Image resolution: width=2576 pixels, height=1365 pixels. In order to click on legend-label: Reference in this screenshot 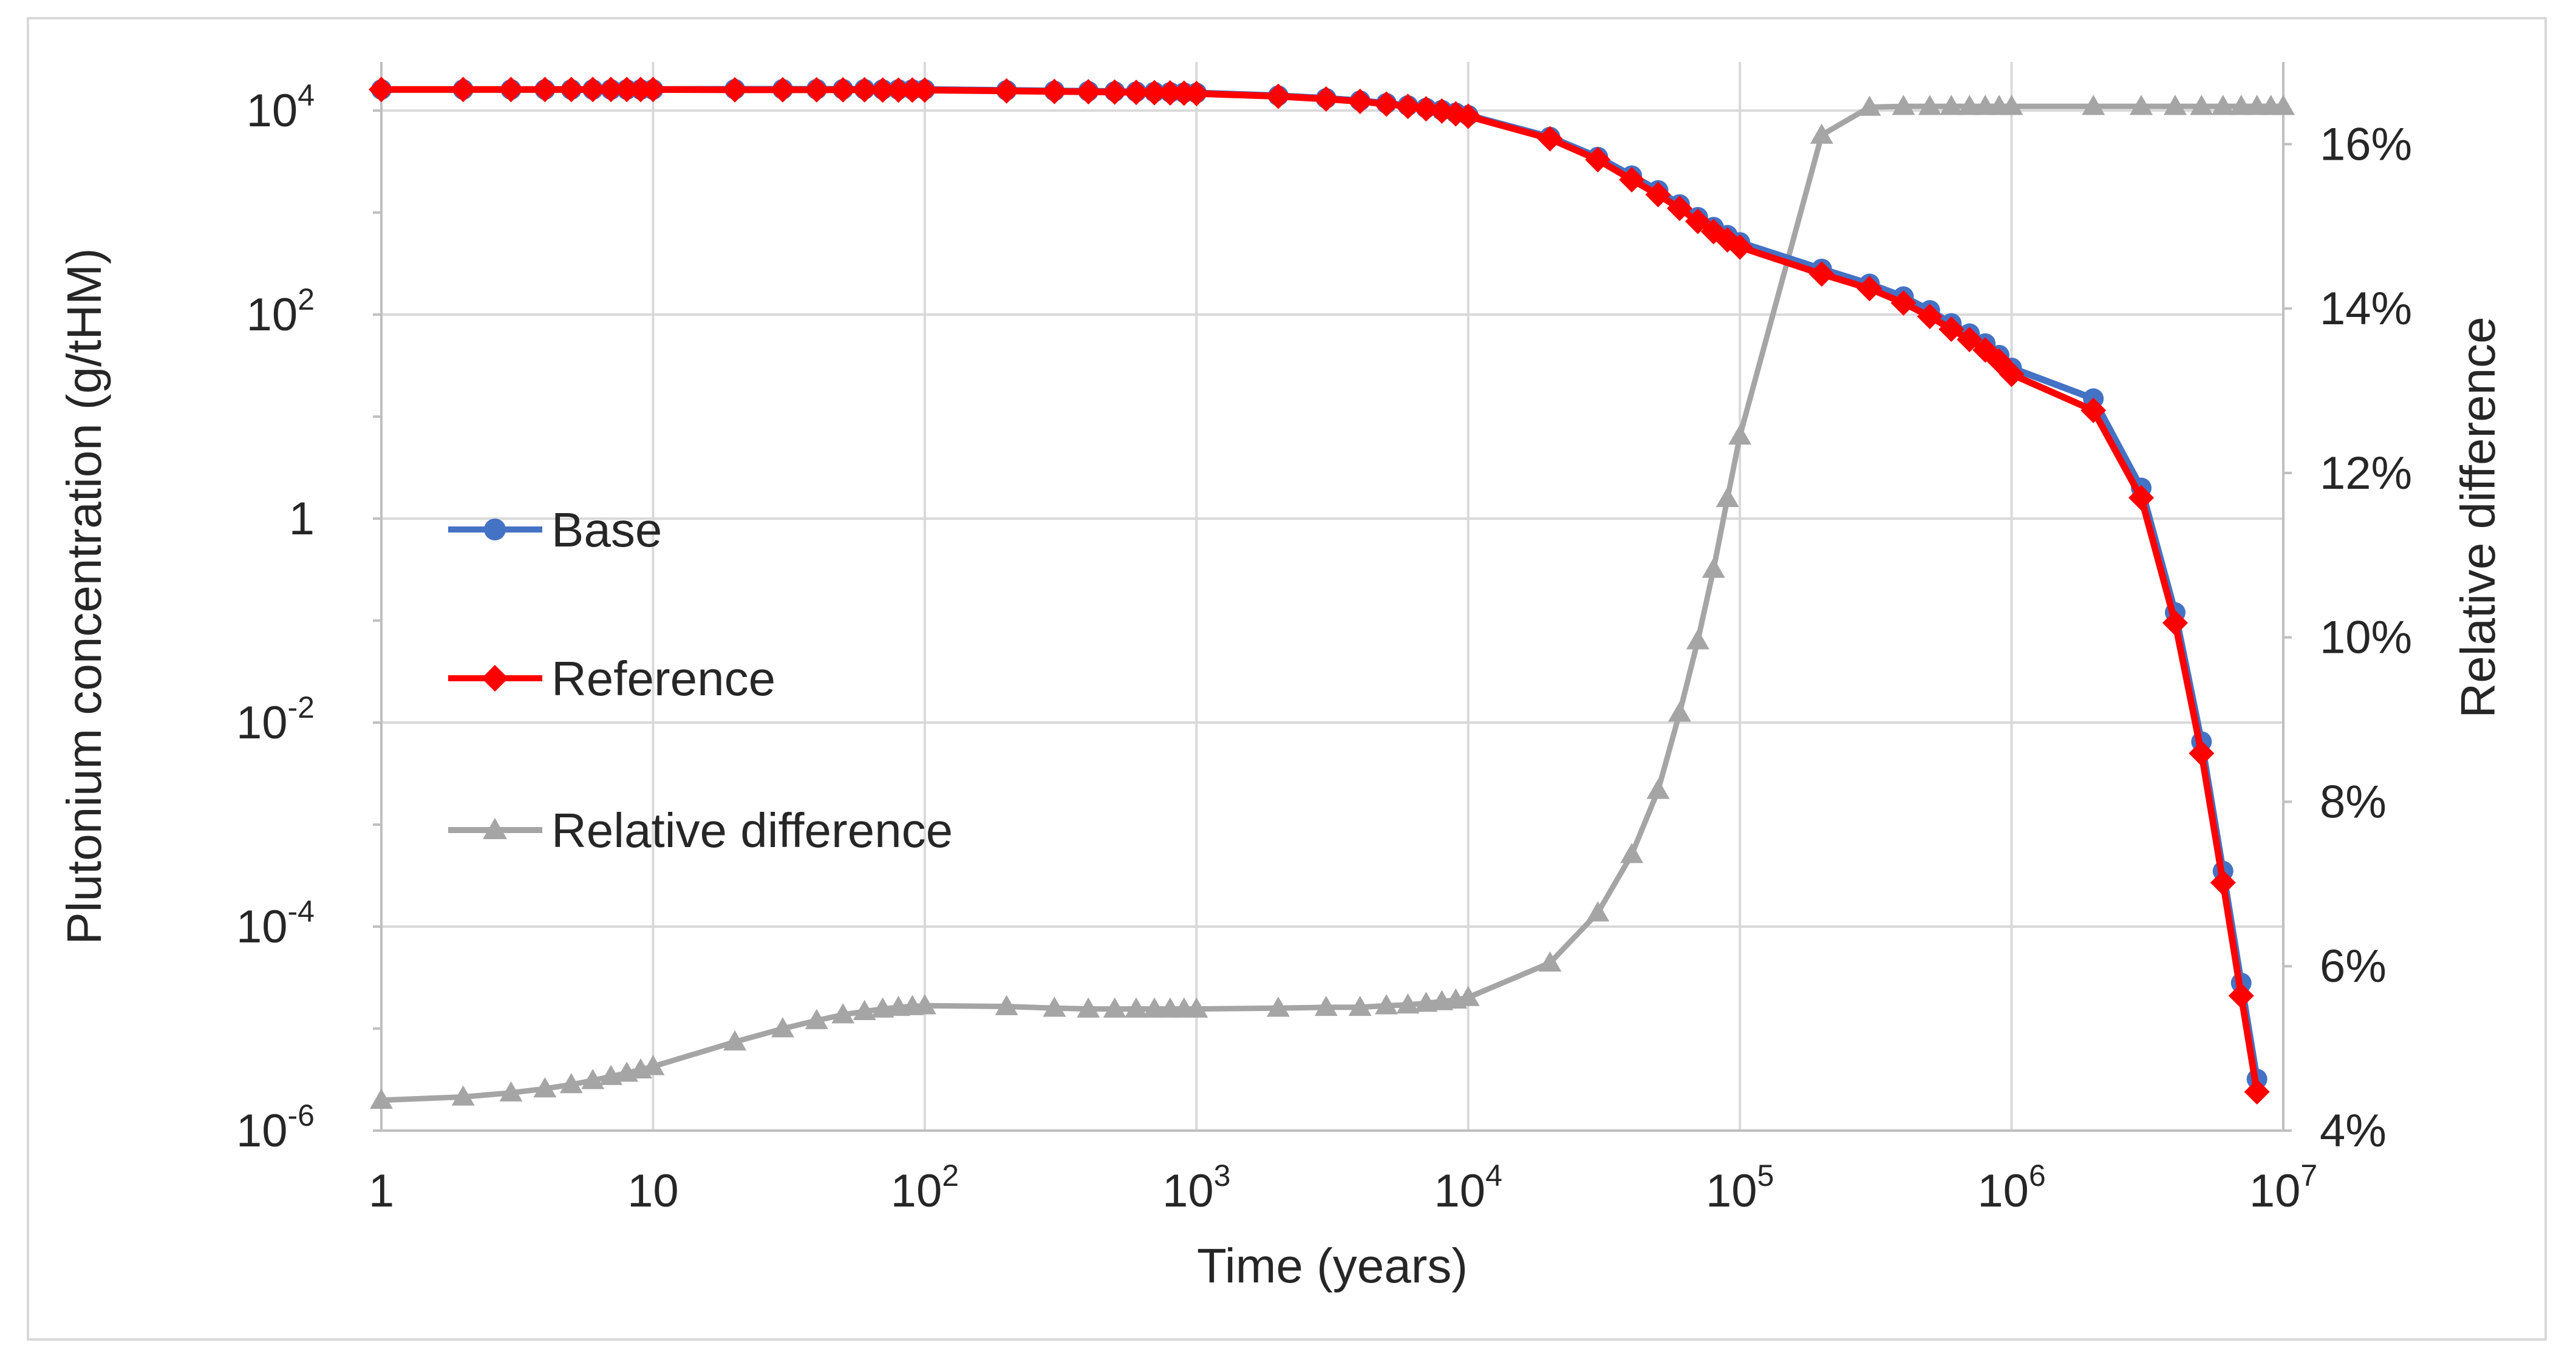, I will do `click(663, 679)`.